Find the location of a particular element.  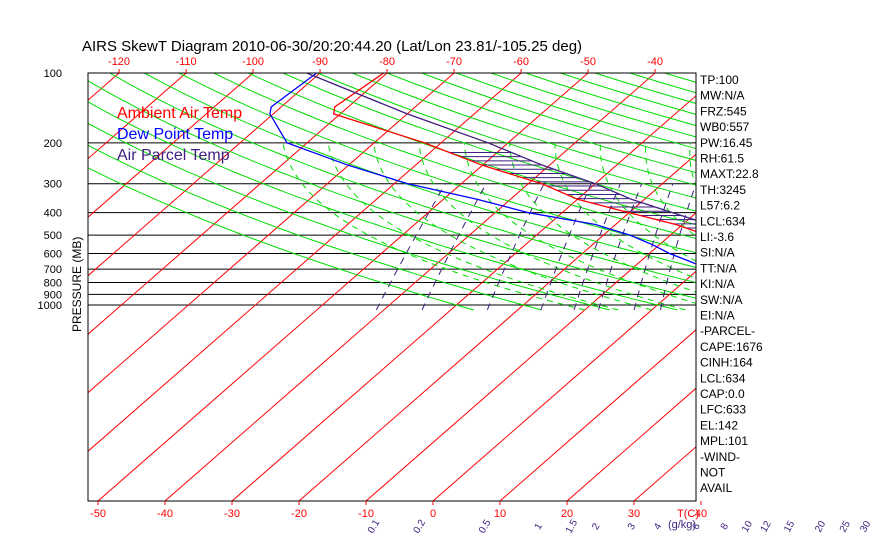

top-temp-tick-label: -70 is located at coordinates (454, 62).